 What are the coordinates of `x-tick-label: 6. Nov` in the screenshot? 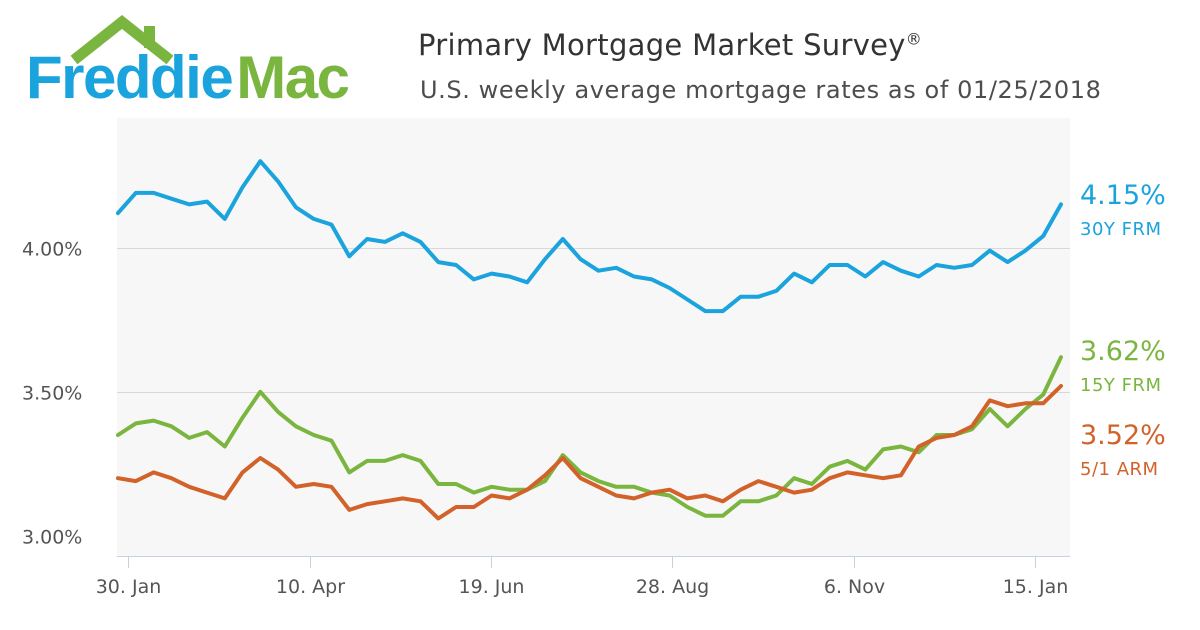 It's located at (854, 587).